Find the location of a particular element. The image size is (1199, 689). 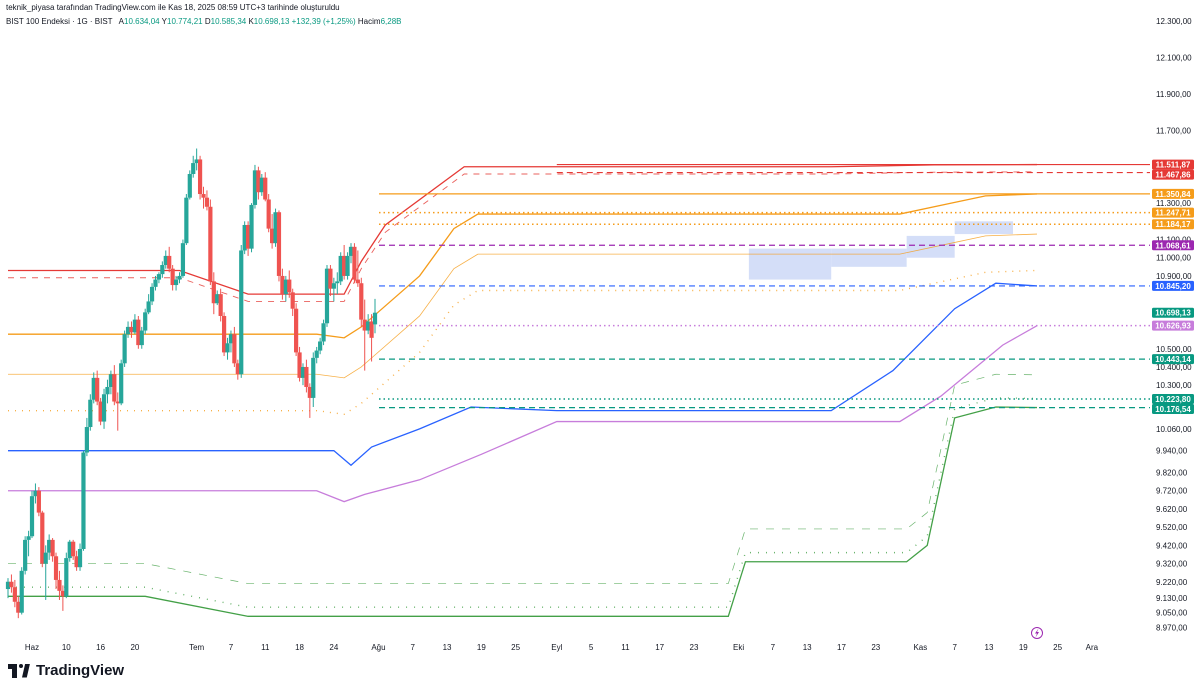

x-tick-label: 11 is located at coordinates (265, 647).